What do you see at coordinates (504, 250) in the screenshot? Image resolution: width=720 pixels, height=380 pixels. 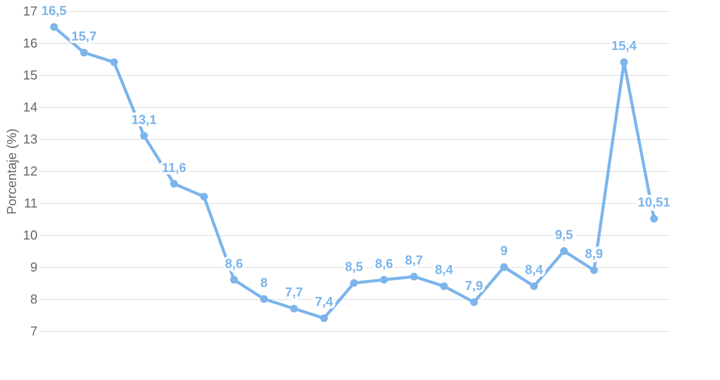 I see `data-label: 9` at bounding box center [504, 250].